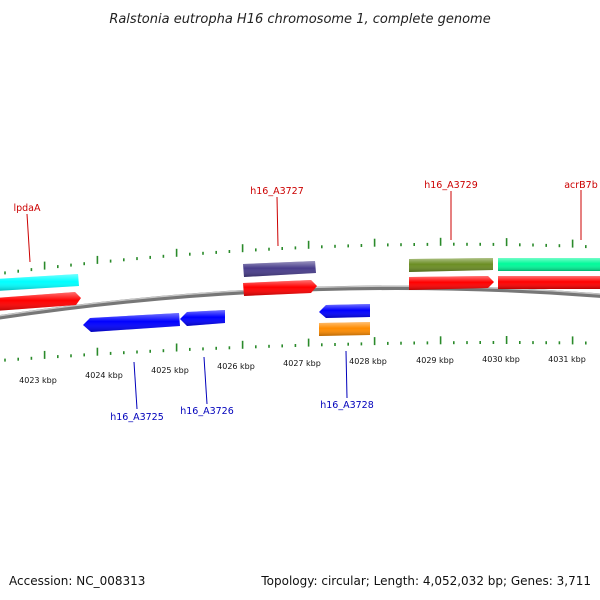 The height and width of the screenshot is (600, 600). I want to click on forward-gene-labels: lpdaA h16_A3727 h16_A3729 acrB7b, so click(305, 221).